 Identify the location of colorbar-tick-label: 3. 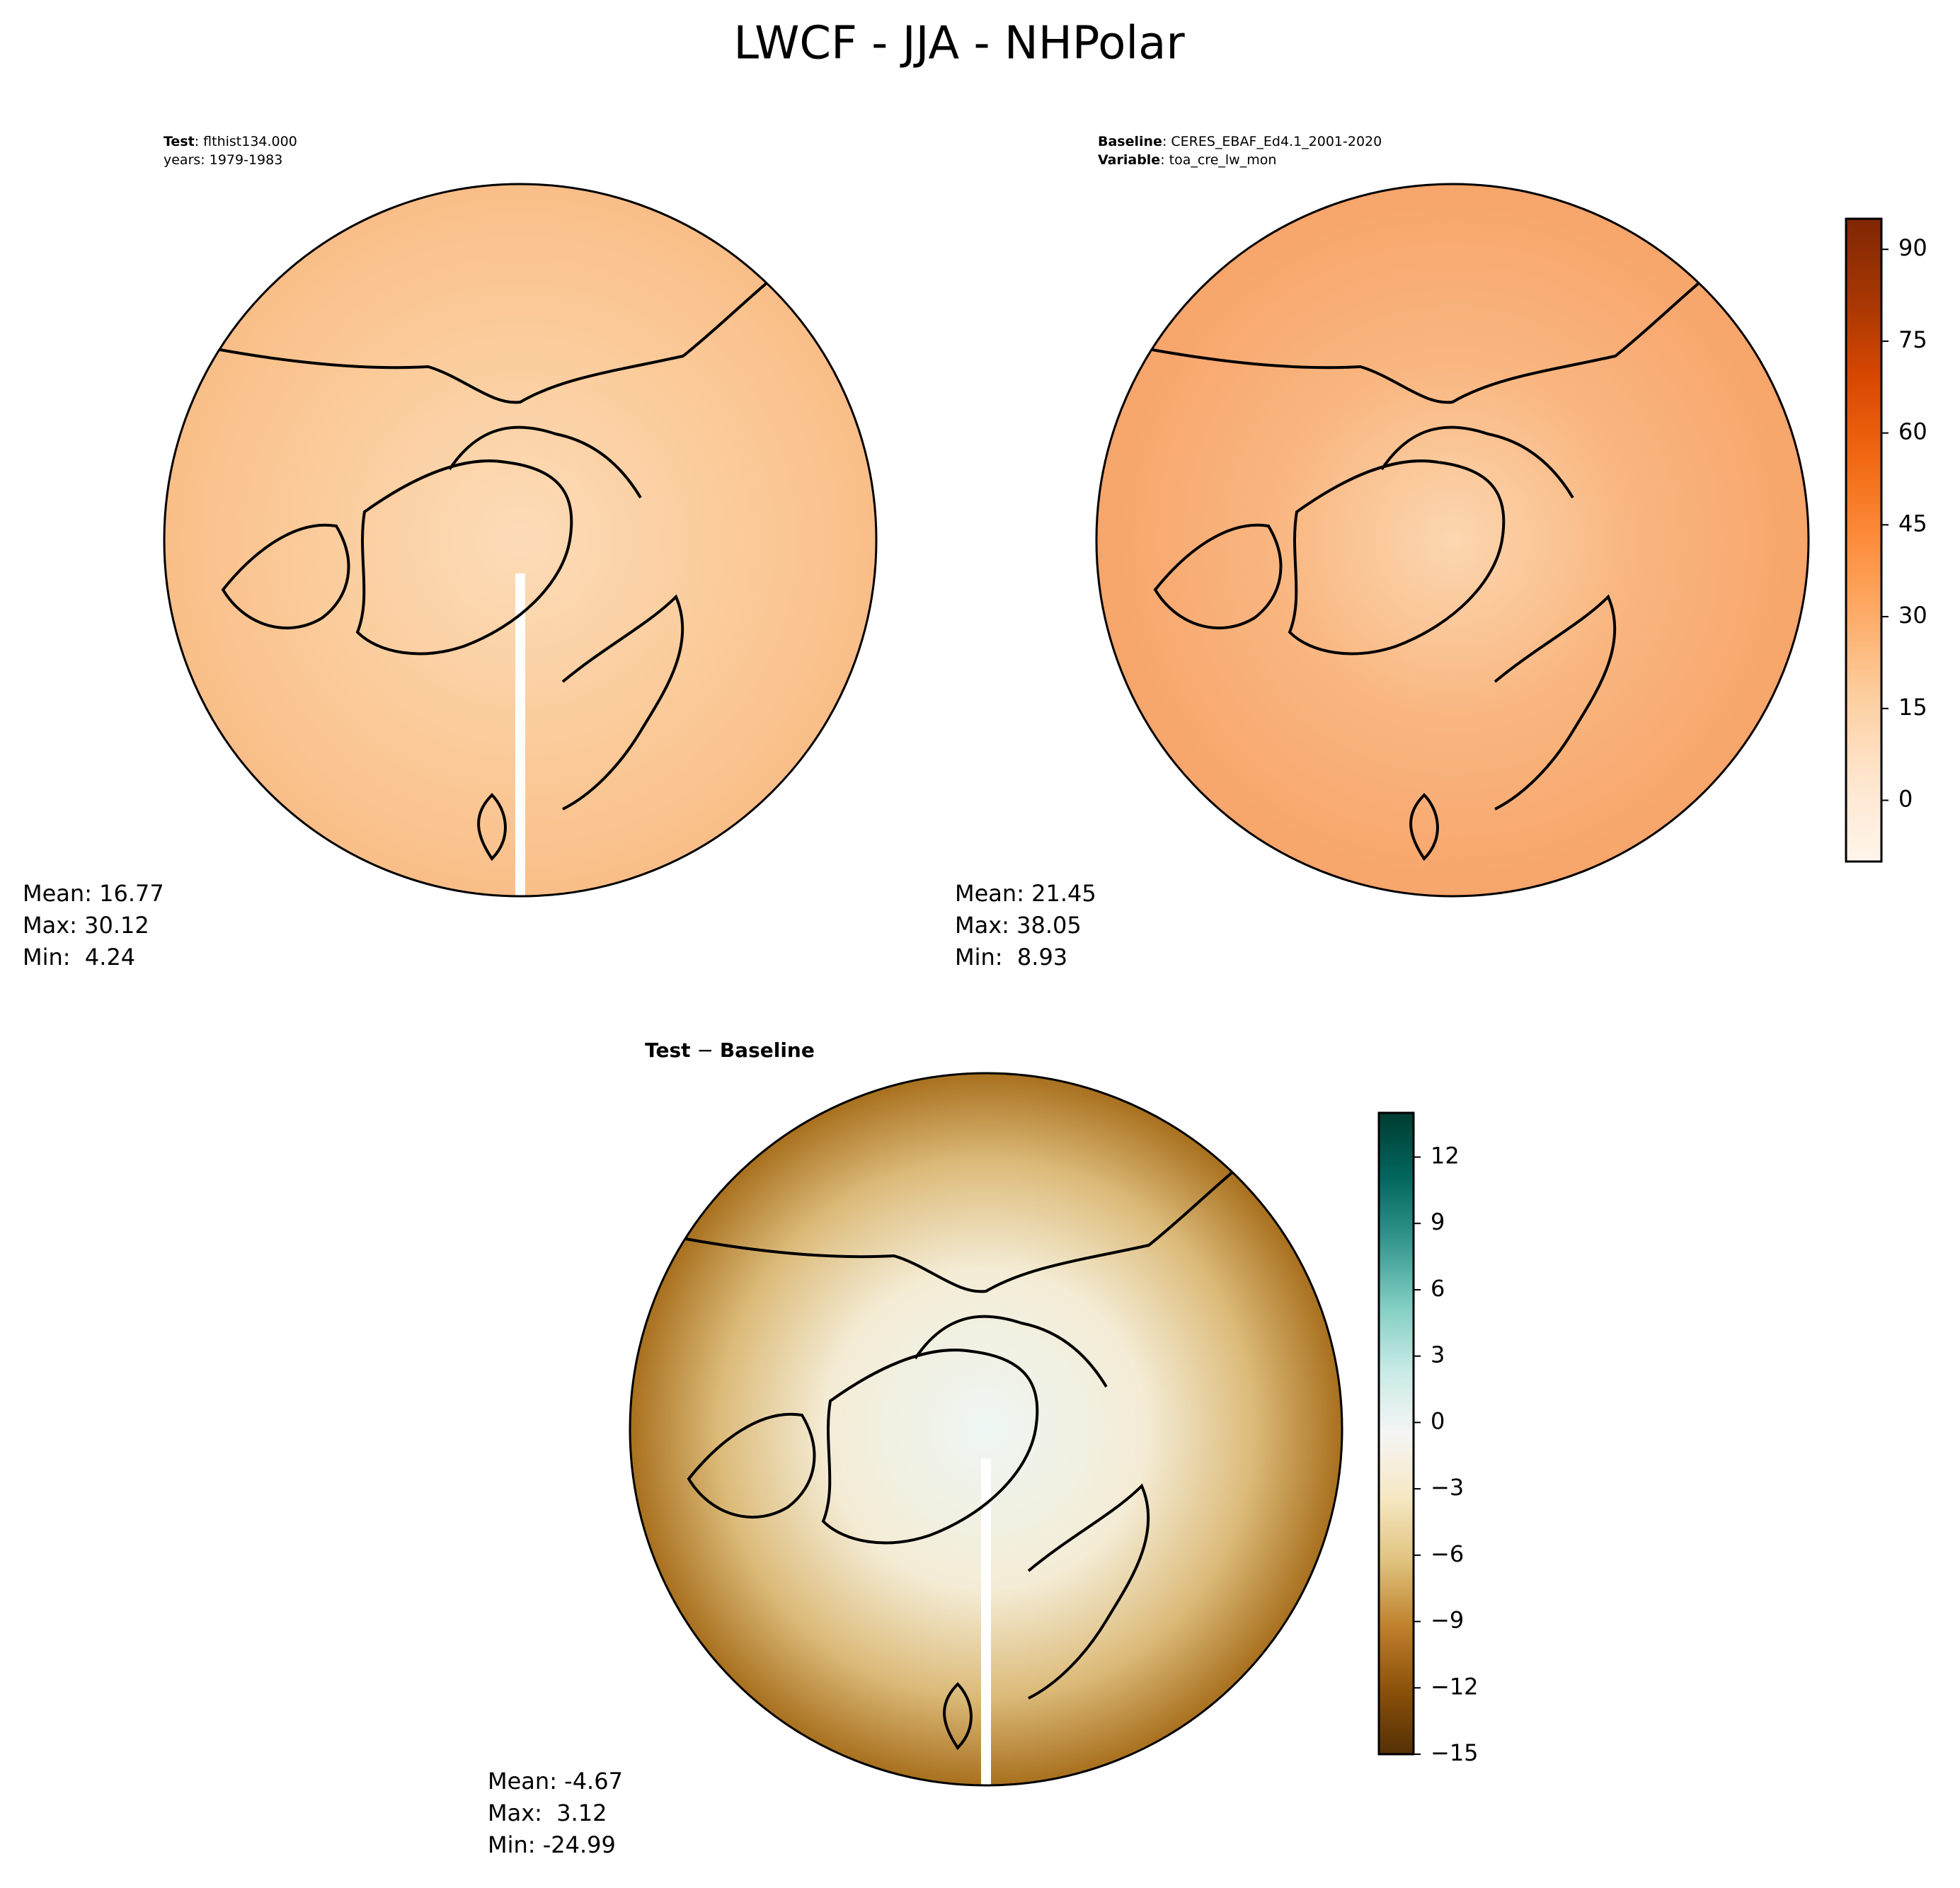
(1438, 1355).